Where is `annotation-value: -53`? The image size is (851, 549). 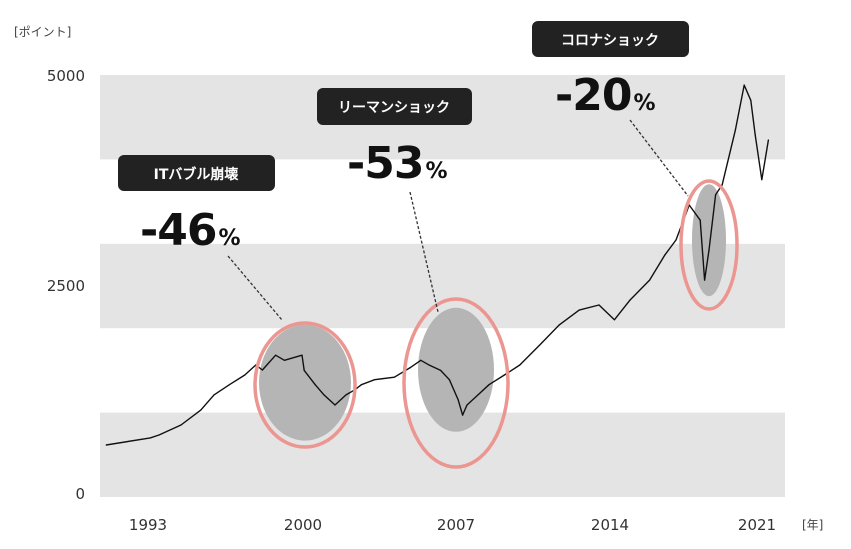
annotation-value: -53 is located at coordinates (385, 163).